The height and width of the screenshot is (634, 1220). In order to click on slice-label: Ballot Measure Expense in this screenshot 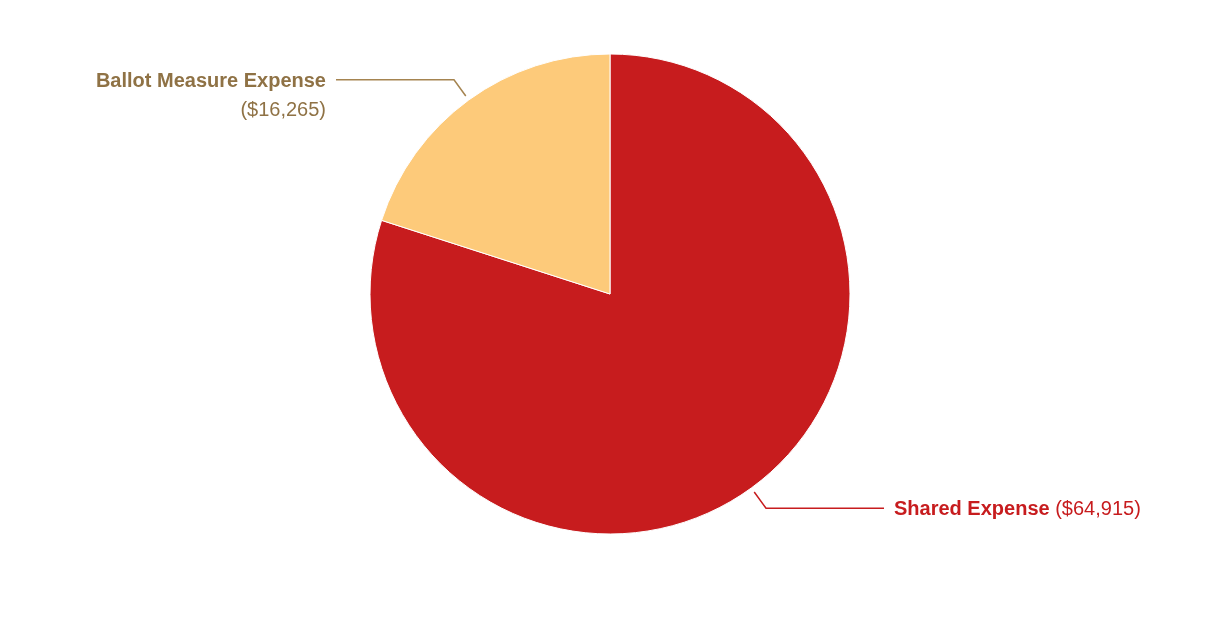, I will do `click(210, 79)`.